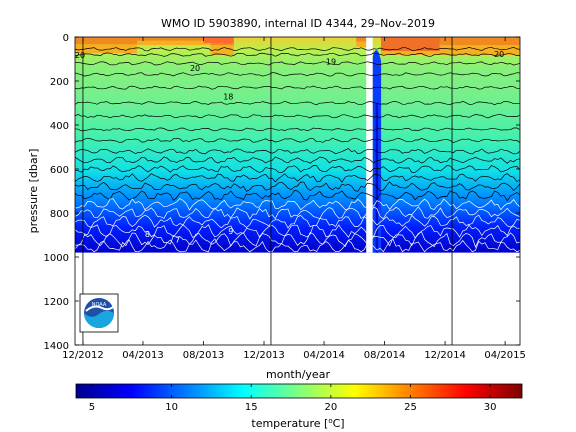 The width and height of the screenshot is (576, 432). What do you see at coordinates (230, 231) in the screenshot?
I see `isotherm-label: 9` at bounding box center [230, 231].